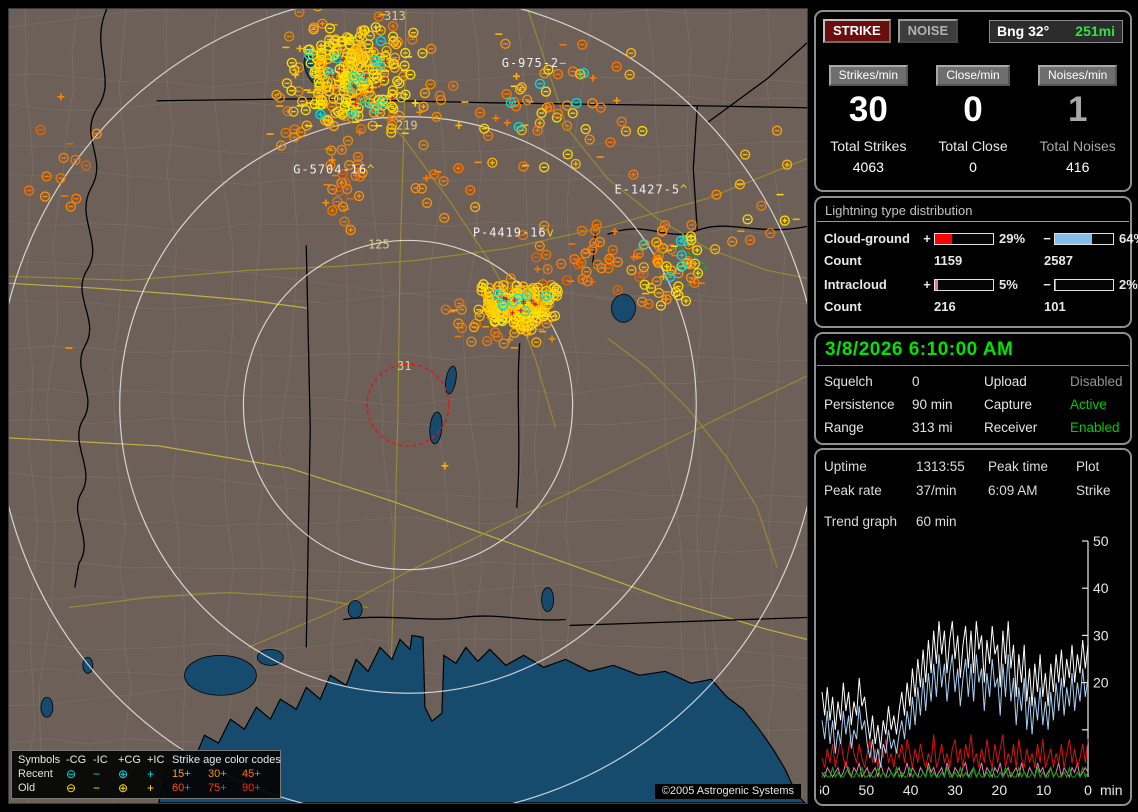  I want to click on age-badge-15: 15+, so click(181, 774).